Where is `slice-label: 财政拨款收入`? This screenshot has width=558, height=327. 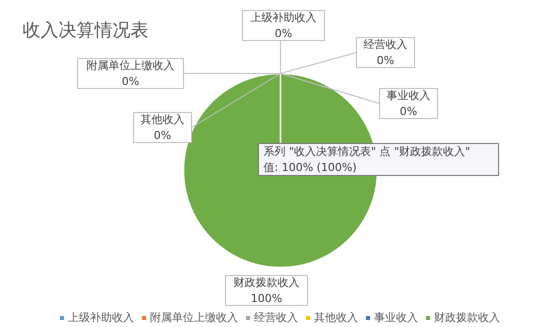
slice-label: 财政拨款收入 is located at coordinates (267, 283).